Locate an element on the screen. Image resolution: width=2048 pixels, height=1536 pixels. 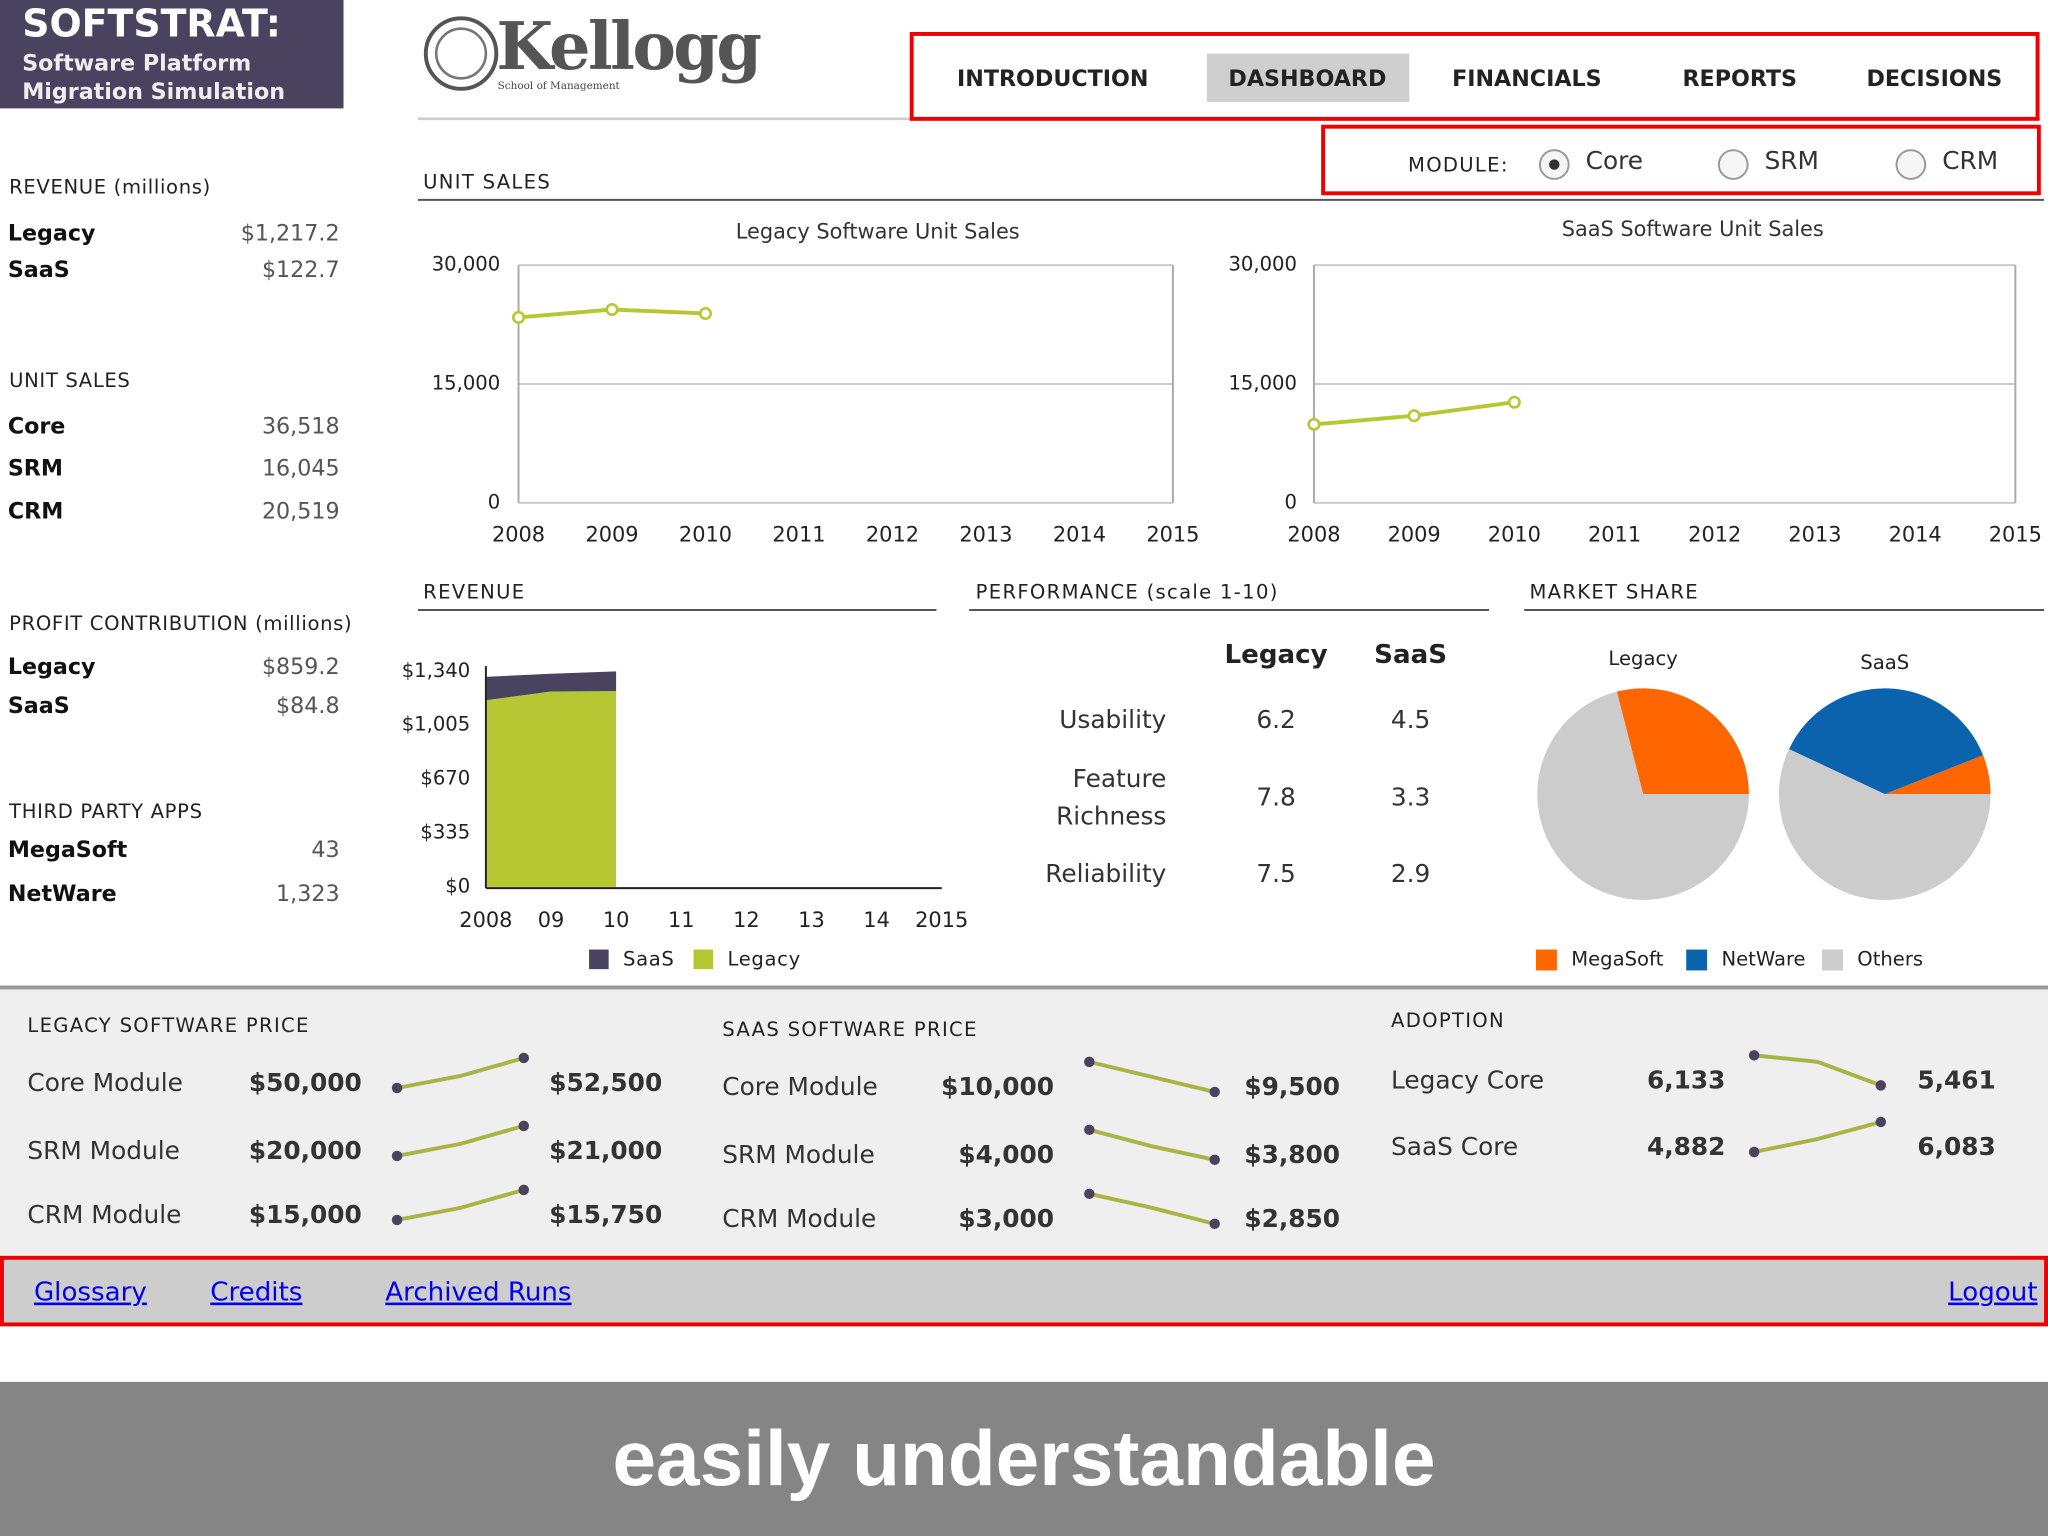
sidebar-name: NetWare is located at coordinates (62, 894).